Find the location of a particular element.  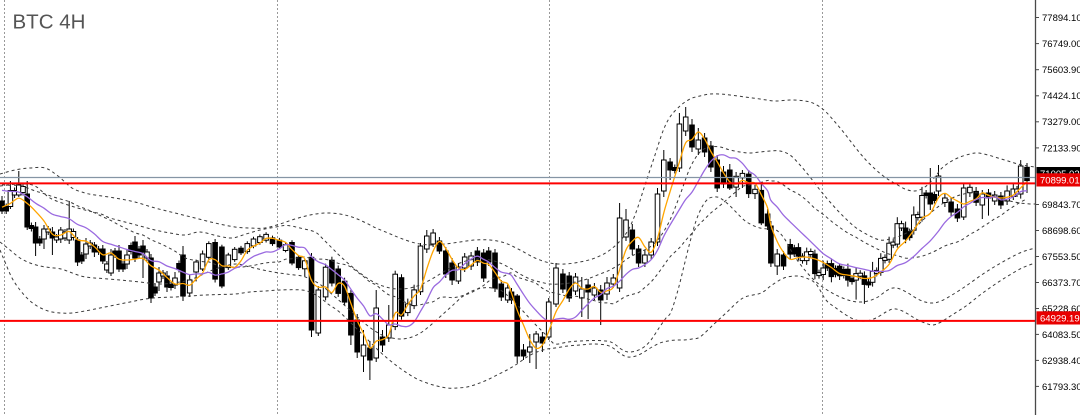

svg-text: BTC 4H is located at coordinates (49, 22).